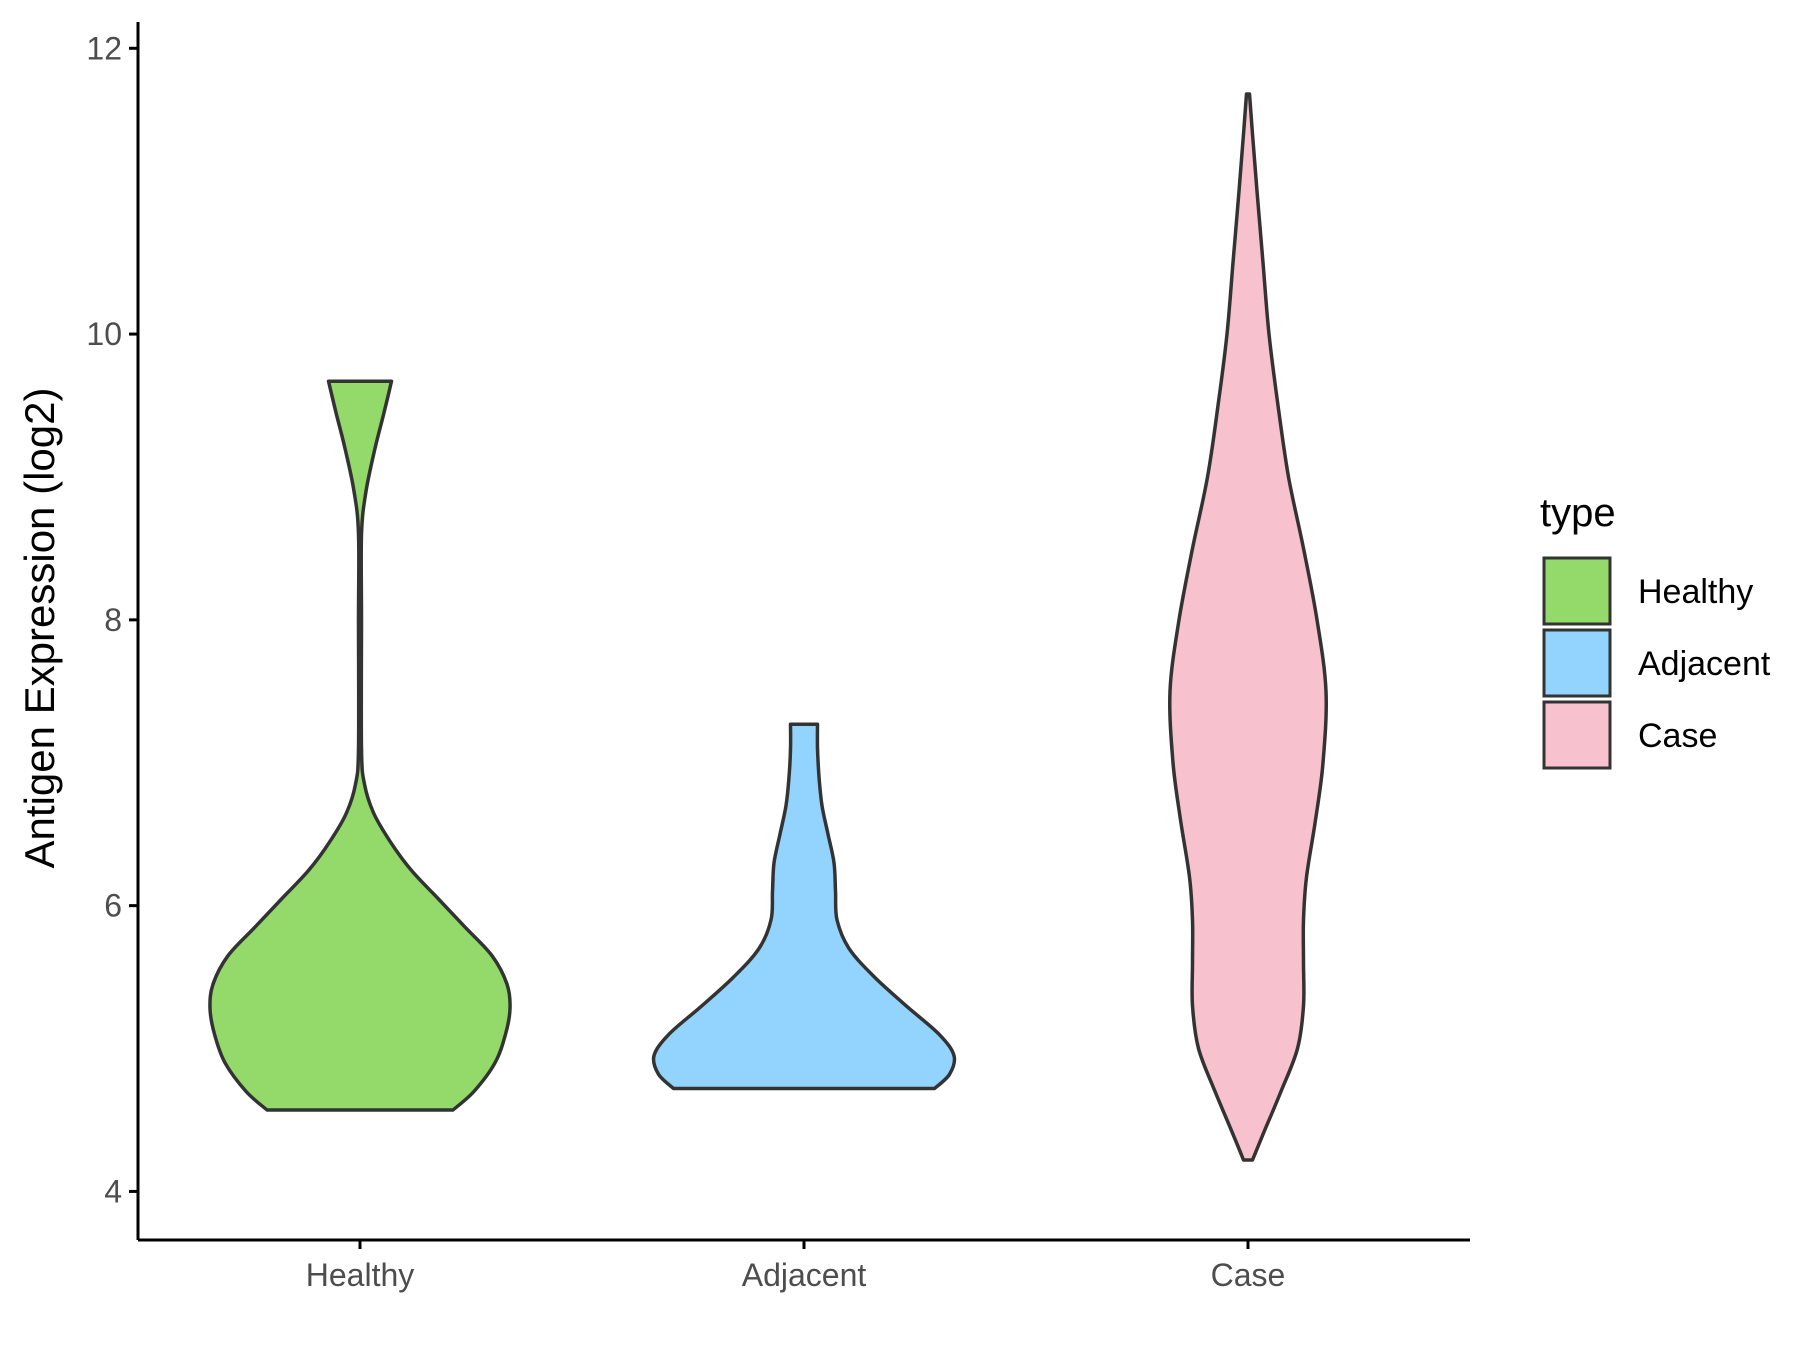  What do you see at coordinates (113, 1191) in the screenshot?
I see `y-tick-label: 4` at bounding box center [113, 1191].